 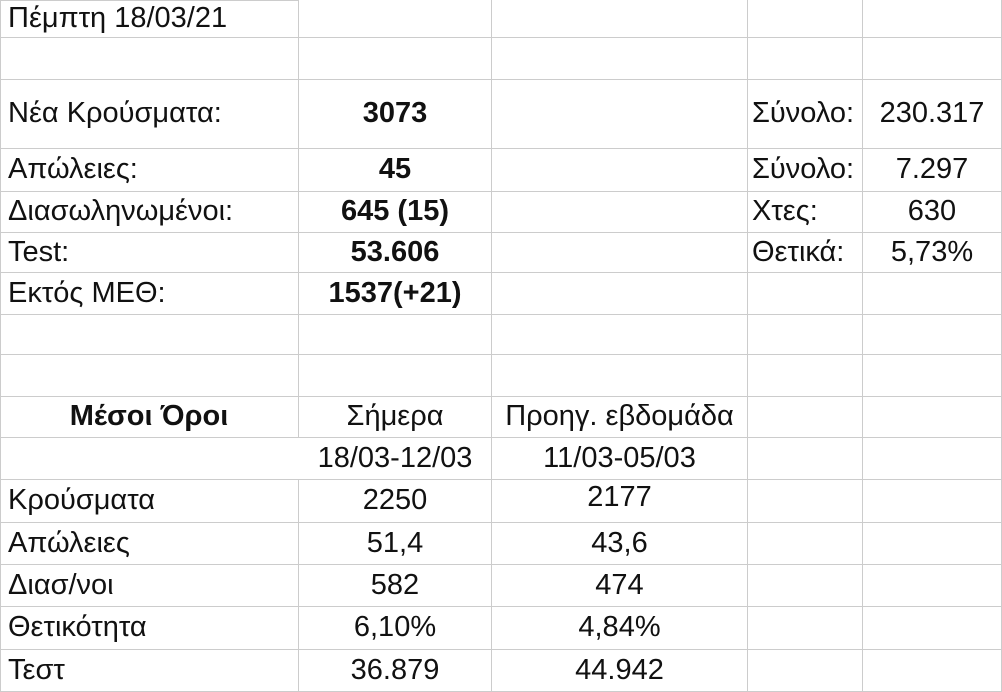 I want to click on new-cases-value-cell: 3073, so click(x=395, y=114).